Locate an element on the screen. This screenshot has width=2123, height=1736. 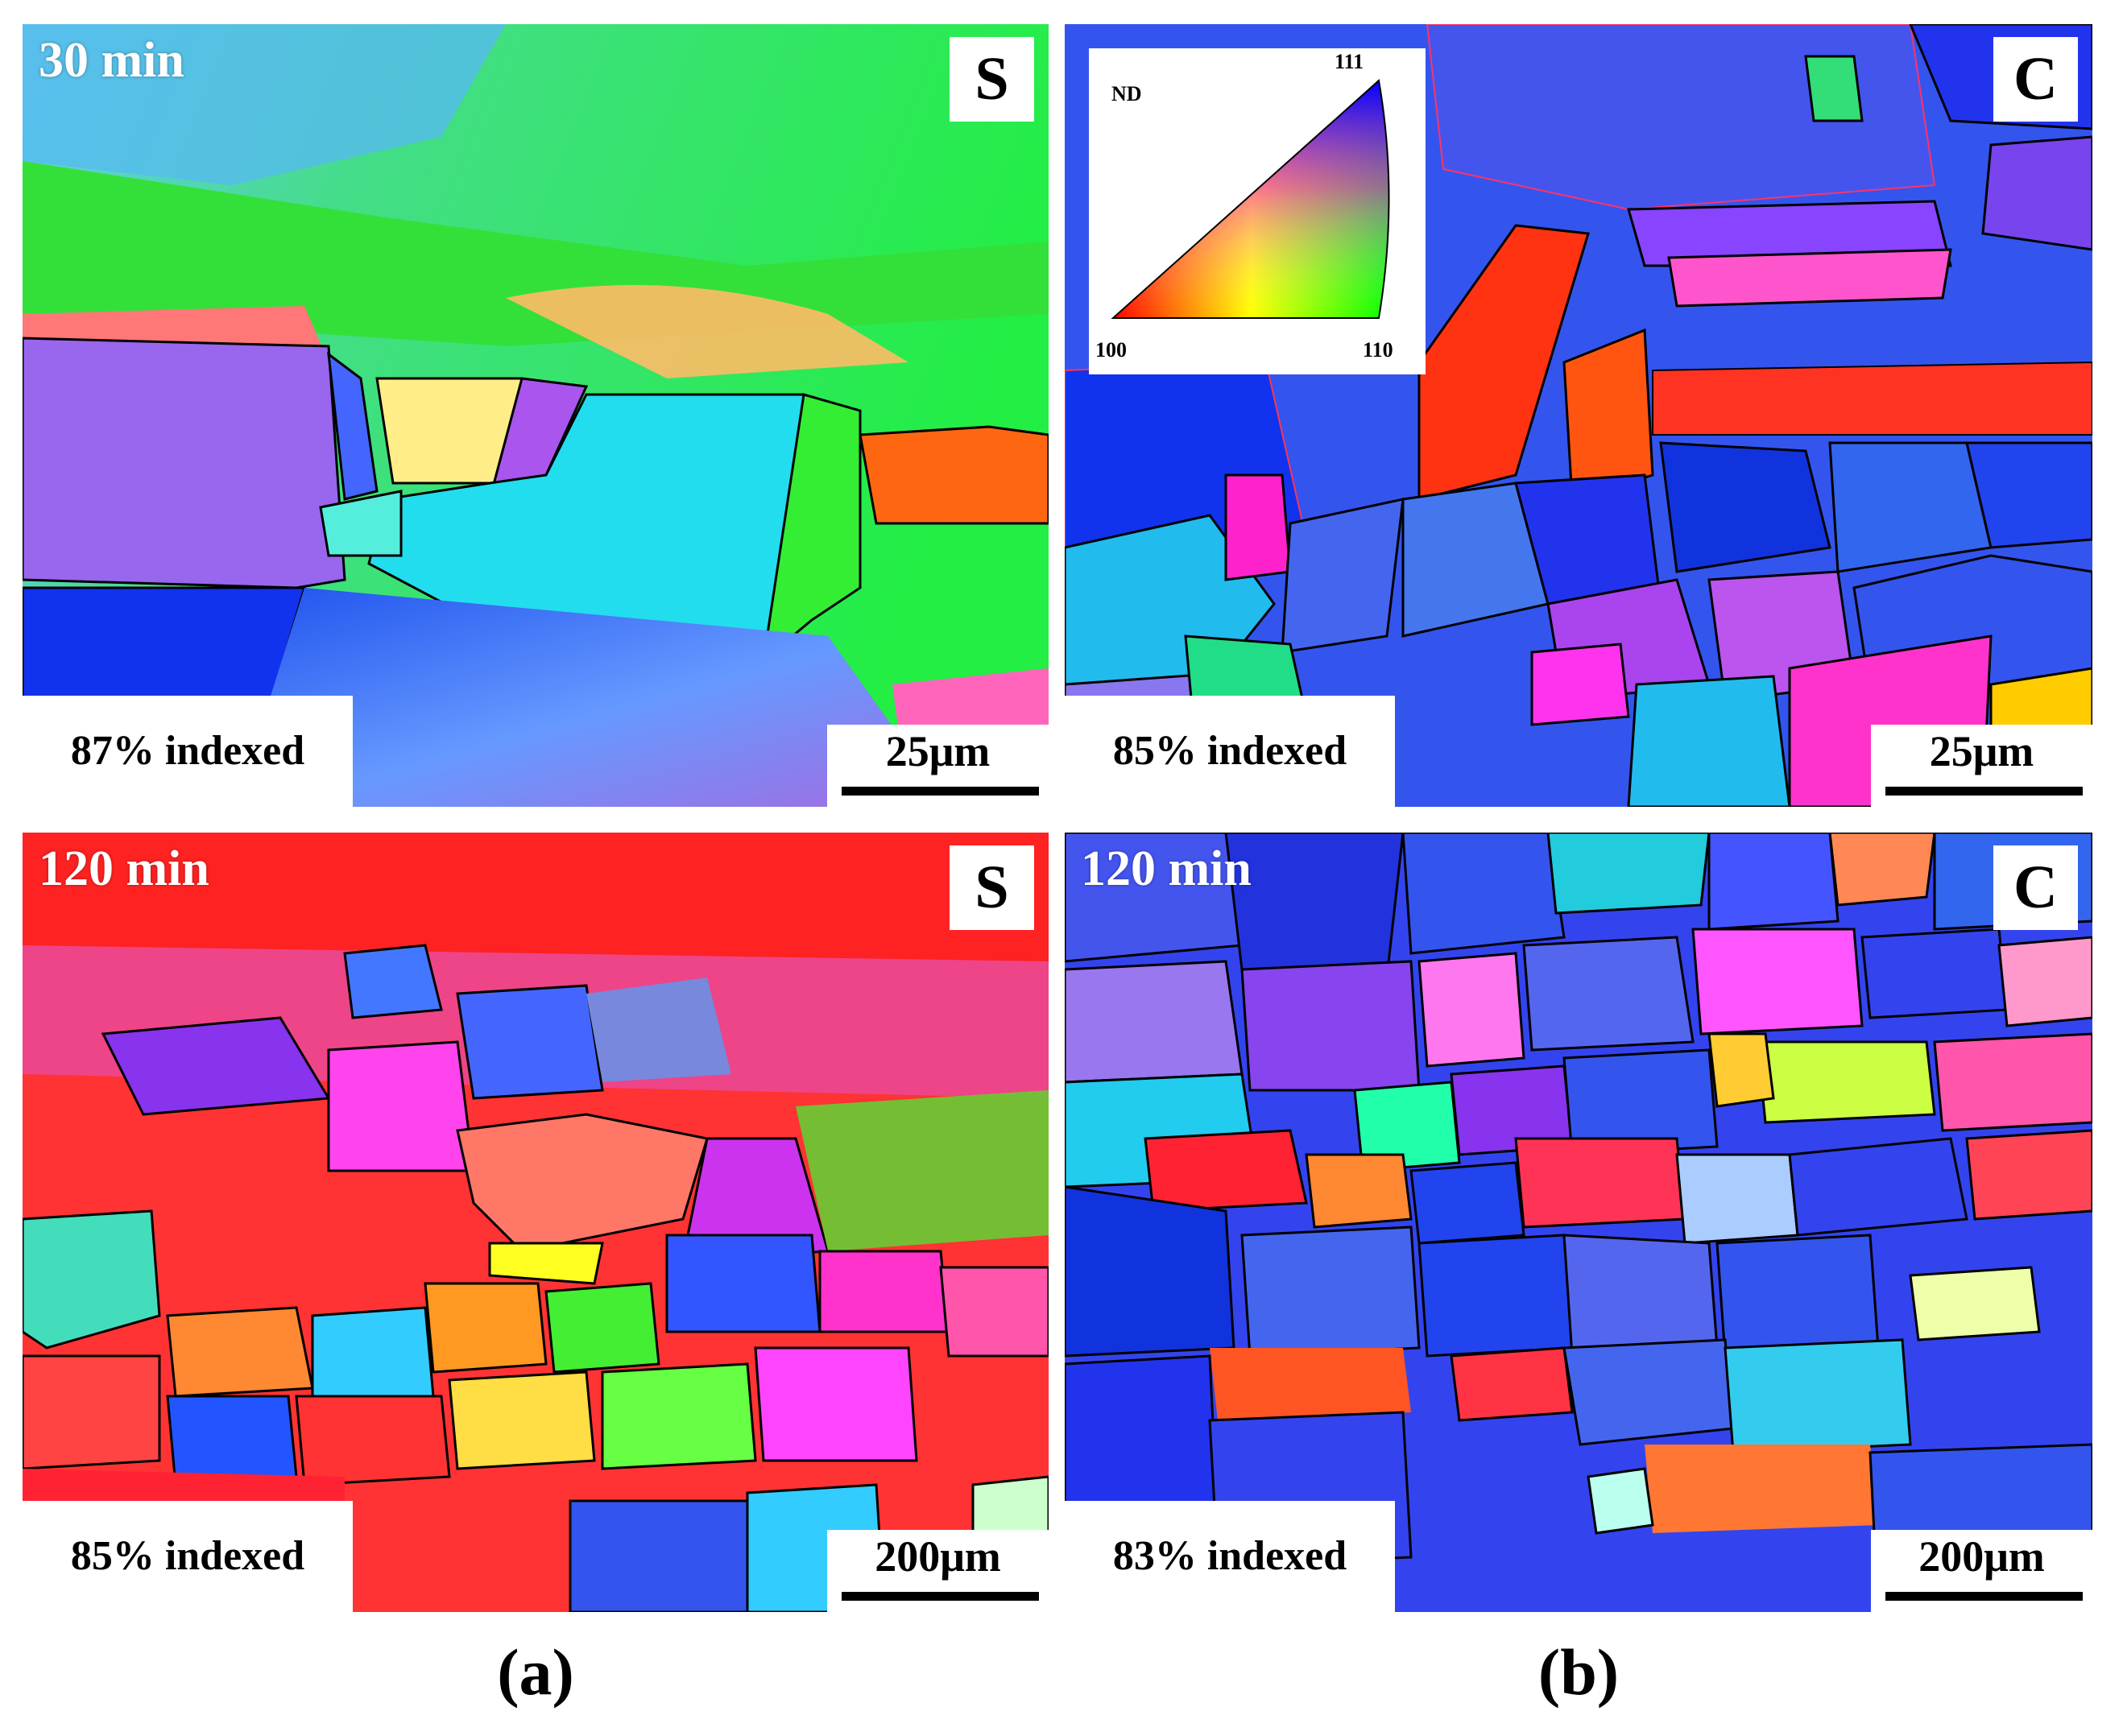
ipf-corner-100: 100 is located at coordinates (1111, 350).